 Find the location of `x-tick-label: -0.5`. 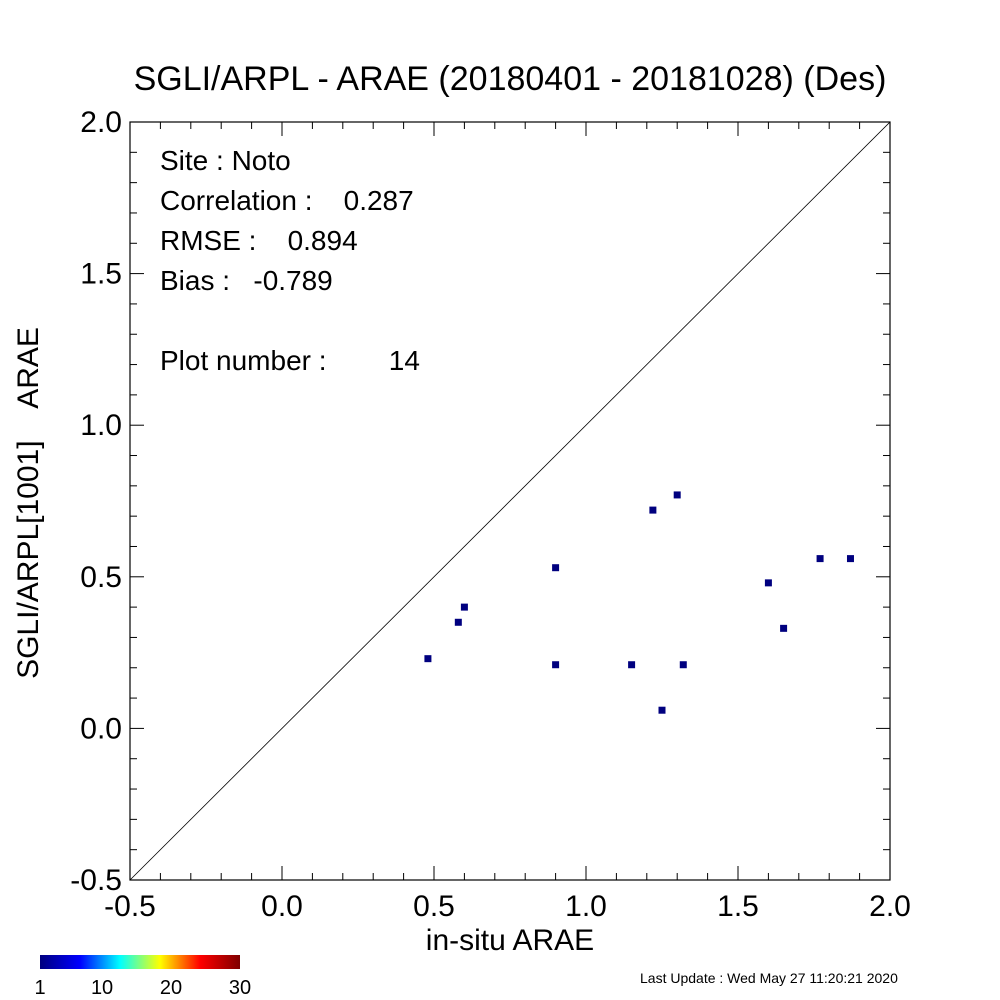

x-tick-label: -0.5 is located at coordinates (130, 906).